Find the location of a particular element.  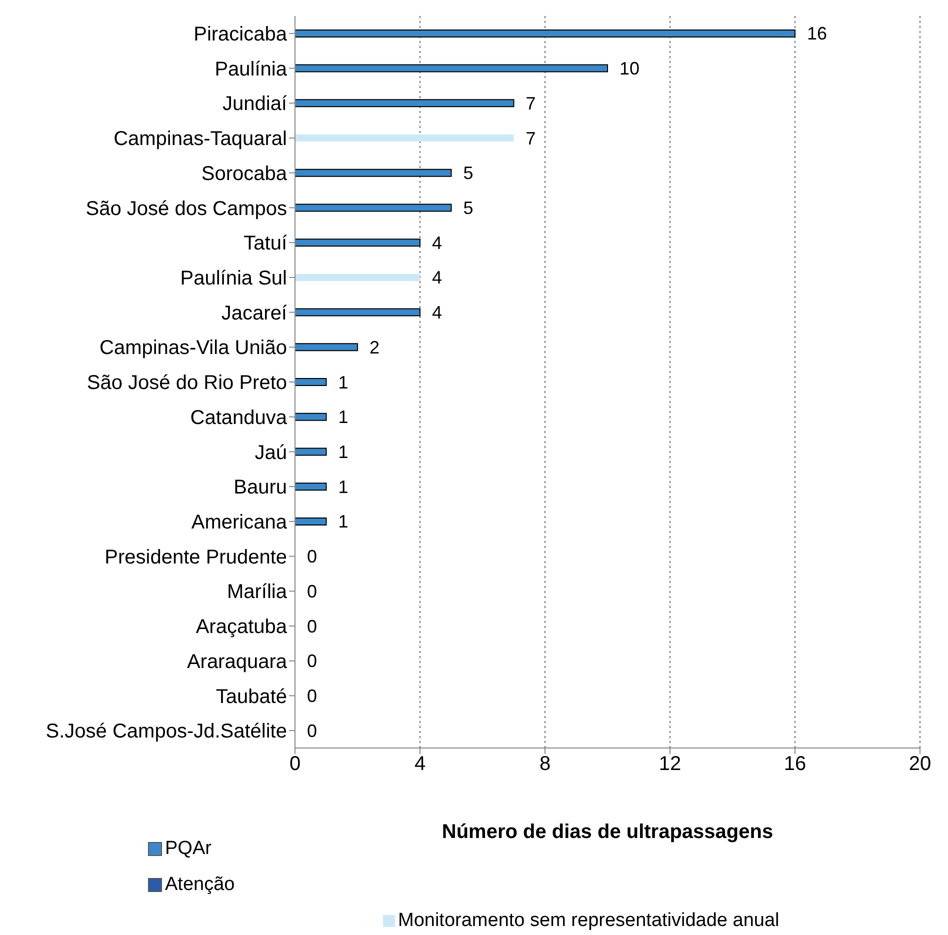

x-tick-label: 16 is located at coordinates (795, 764).